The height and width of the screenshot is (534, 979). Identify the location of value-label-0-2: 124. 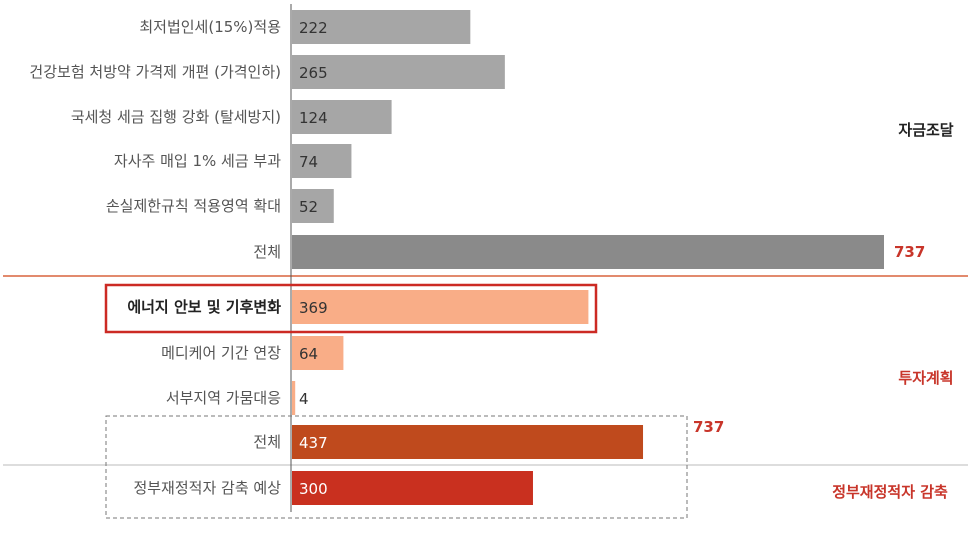
(313, 118).